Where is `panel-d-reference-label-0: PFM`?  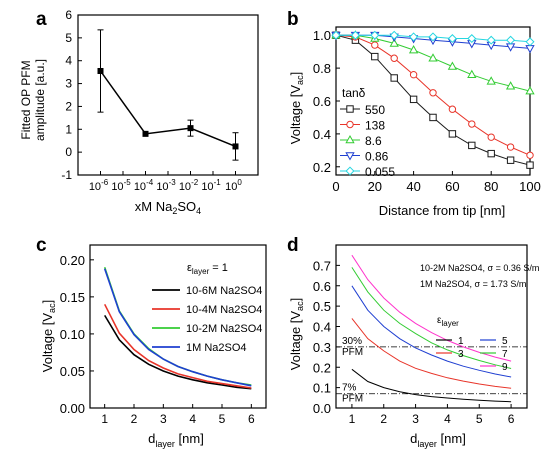
panel-d-reference-label-0: PFM is located at coordinates (352, 352).